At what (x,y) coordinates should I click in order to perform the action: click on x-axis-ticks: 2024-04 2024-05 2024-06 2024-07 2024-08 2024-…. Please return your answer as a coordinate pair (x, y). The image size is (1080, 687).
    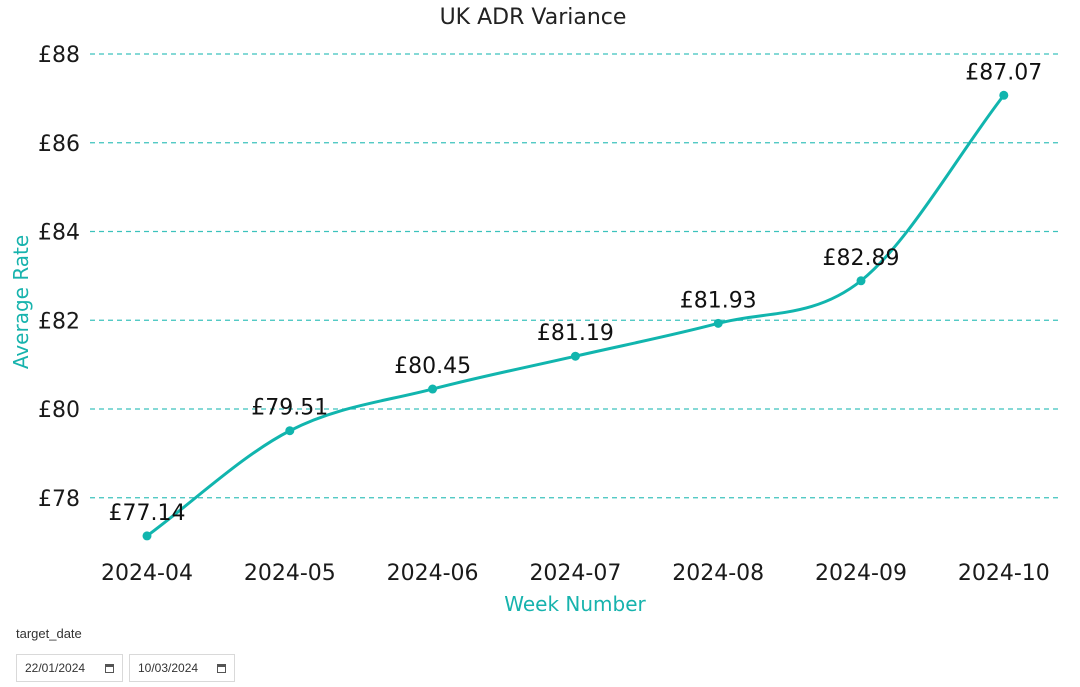
    Looking at the image, I should click on (575, 573).